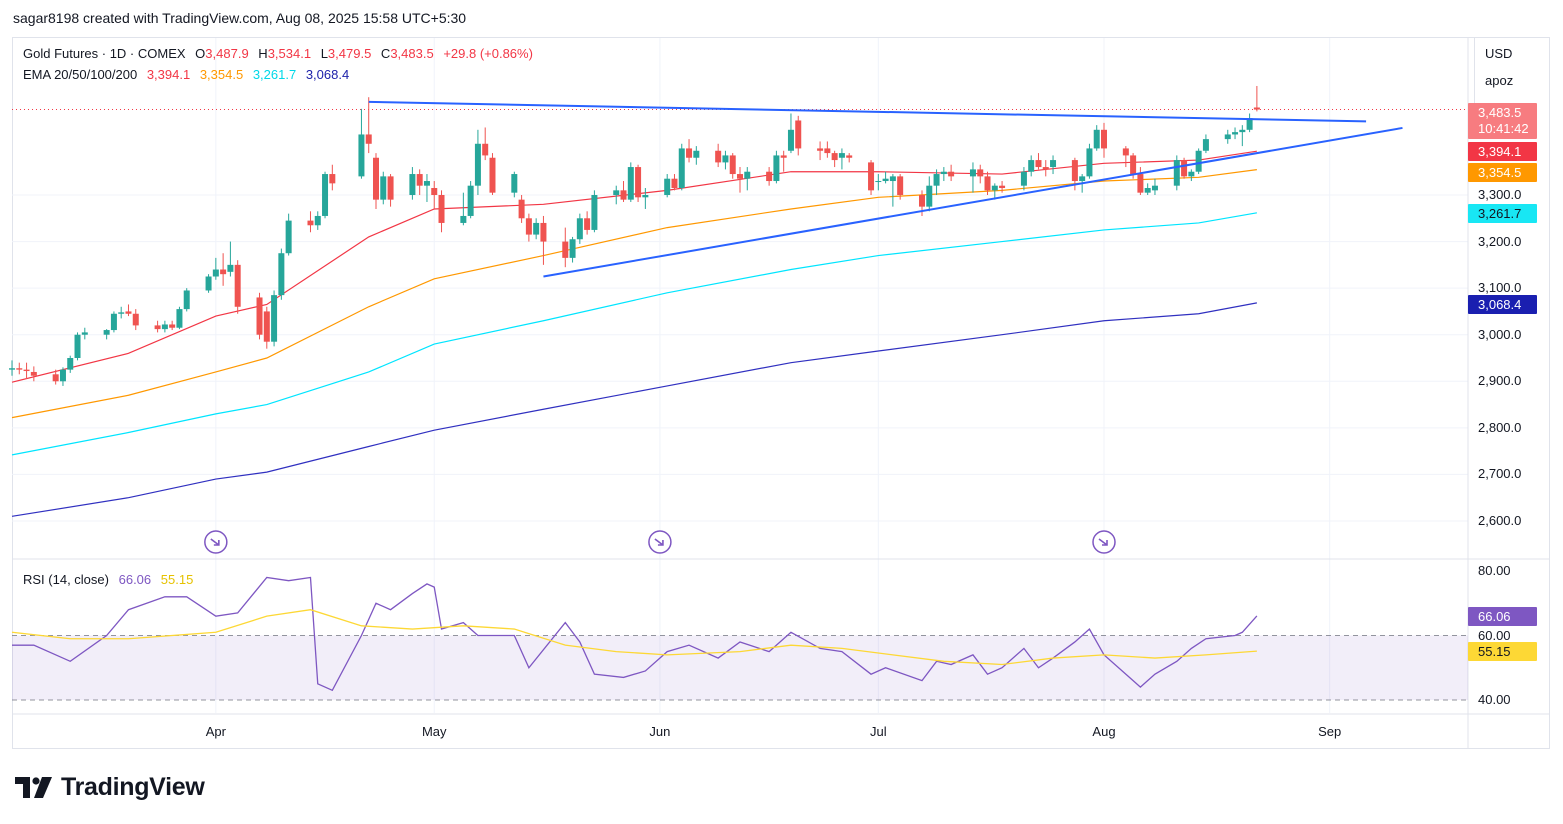 Image resolution: width=1563 pixels, height=824 pixels. I want to click on ema20-tag: 3,394.1, so click(1502, 151).